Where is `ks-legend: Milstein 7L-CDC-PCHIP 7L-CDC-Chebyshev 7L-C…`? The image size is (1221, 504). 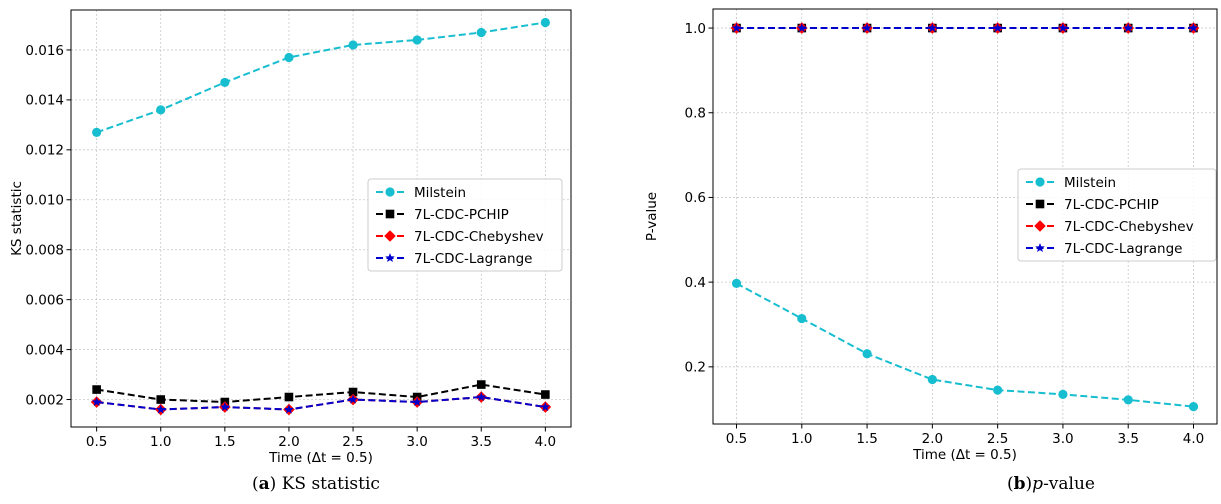
ks-legend: Milstein 7L-CDC-PCHIP 7L-CDC-Chebyshev 7L-C… is located at coordinates (465, 225).